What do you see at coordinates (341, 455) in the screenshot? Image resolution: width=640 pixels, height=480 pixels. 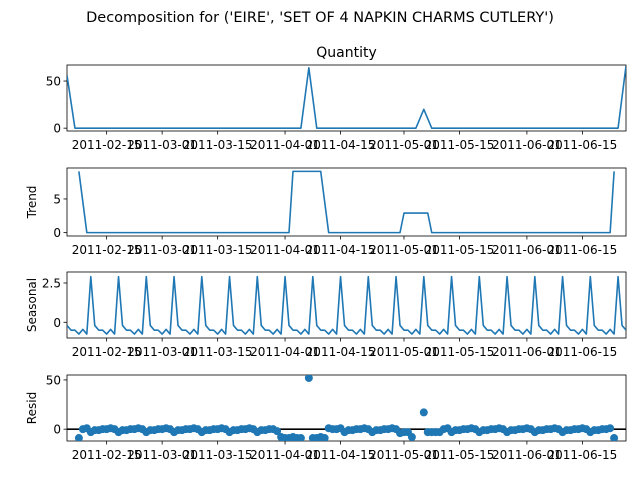 I see `resid-xtick-label: 2011-04-15` at bounding box center [341, 455].